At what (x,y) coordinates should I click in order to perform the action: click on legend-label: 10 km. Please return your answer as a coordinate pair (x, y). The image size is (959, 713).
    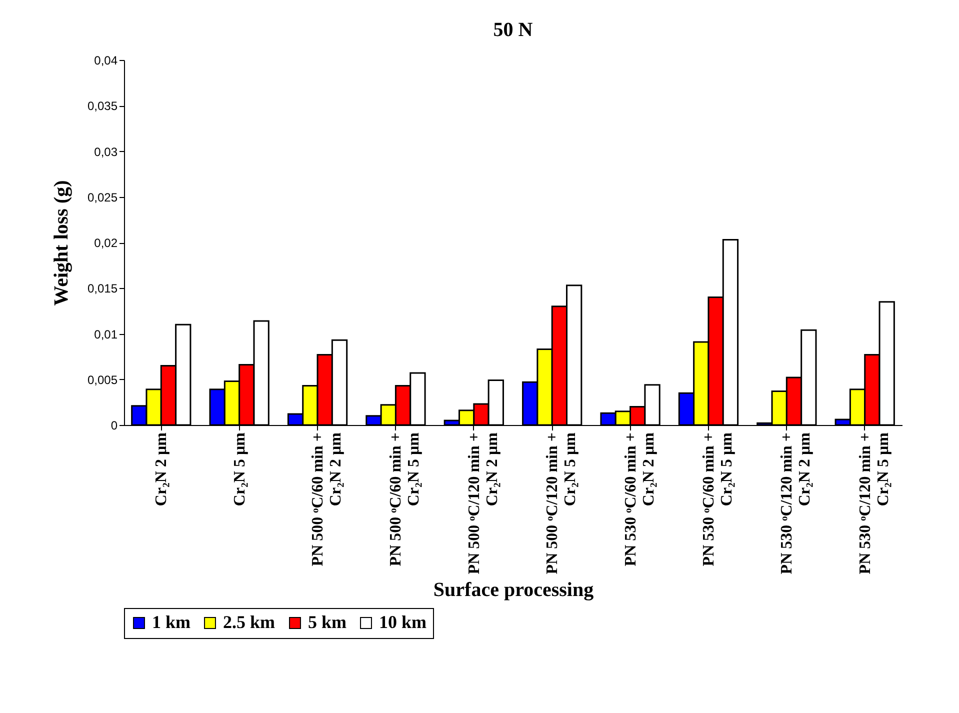
    Looking at the image, I should click on (403, 622).